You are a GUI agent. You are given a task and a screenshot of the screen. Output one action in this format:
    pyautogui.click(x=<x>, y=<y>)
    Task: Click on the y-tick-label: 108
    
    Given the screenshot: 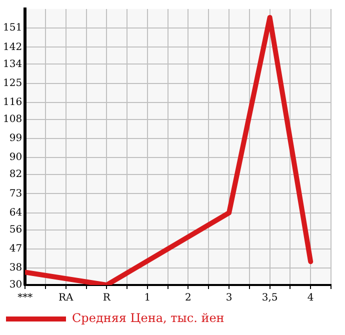 What is the action you would take?
    pyautogui.click(x=12, y=119)
    